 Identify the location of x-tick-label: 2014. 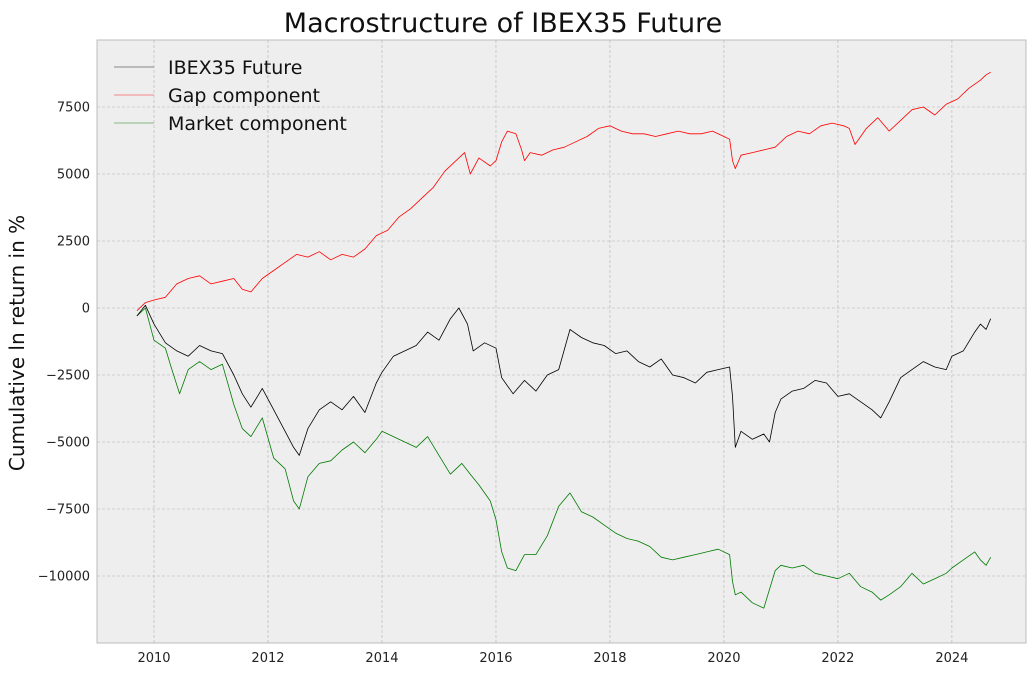
(381, 658).